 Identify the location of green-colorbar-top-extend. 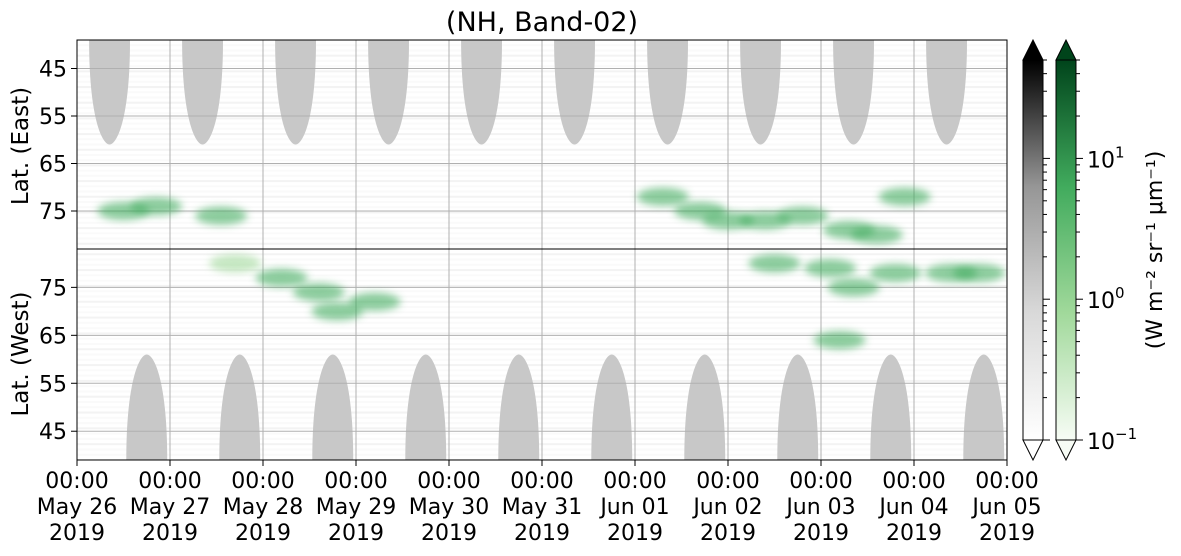
(1066, 49).